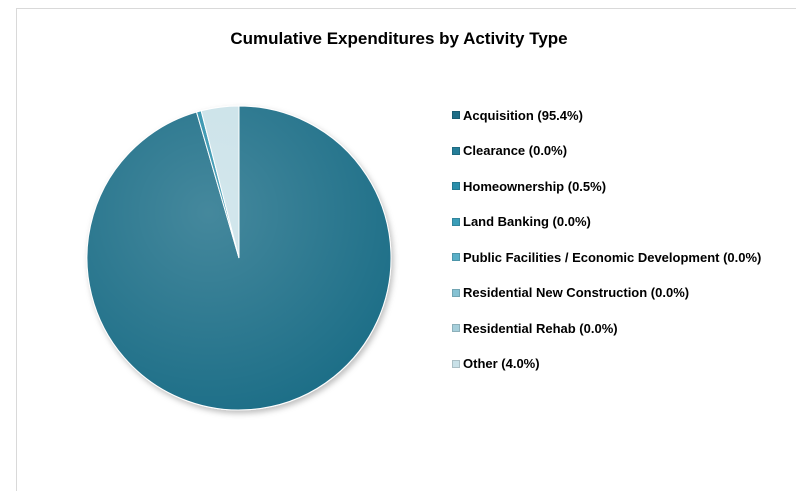 This screenshot has height=493, width=798. I want to click on legend-label-6: Residential Rehab (0.0%), so click(540, 328).